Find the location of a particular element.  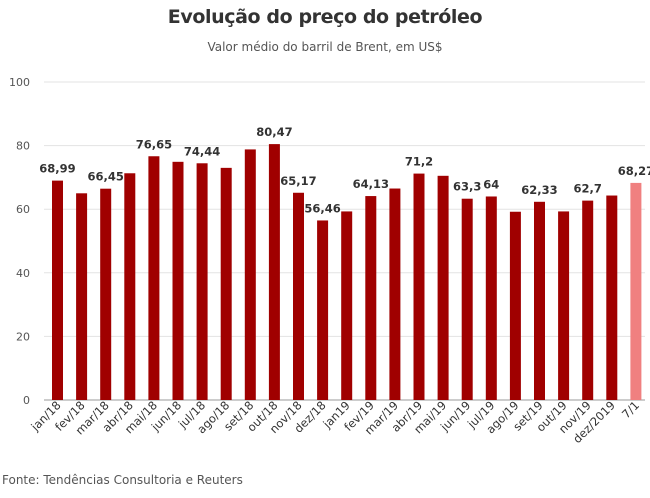

data-label: 71,2 is located at coordinates (419, 162).